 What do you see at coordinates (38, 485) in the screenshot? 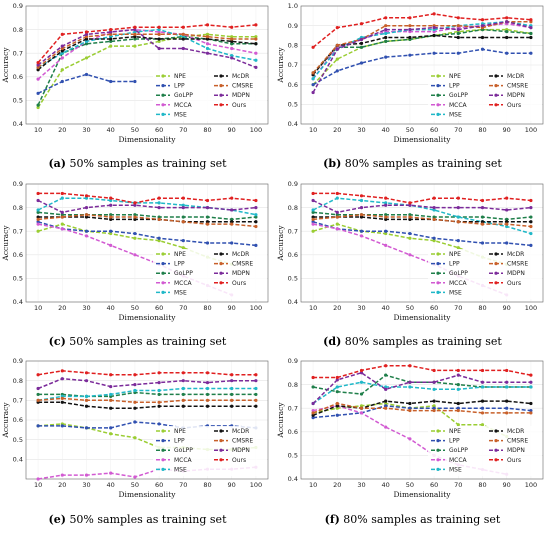
I see `x-tick-label: 10` at bounding box center [38, 485].